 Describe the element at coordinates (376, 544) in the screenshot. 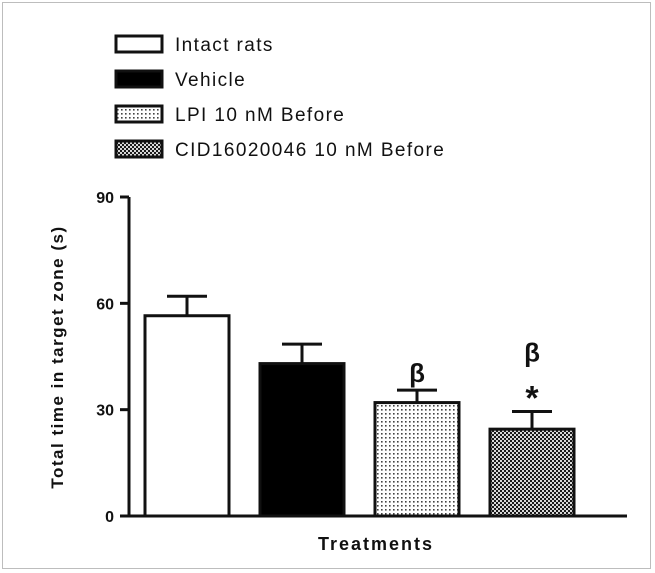

I see `x-axis-label: Treatments` at that location.